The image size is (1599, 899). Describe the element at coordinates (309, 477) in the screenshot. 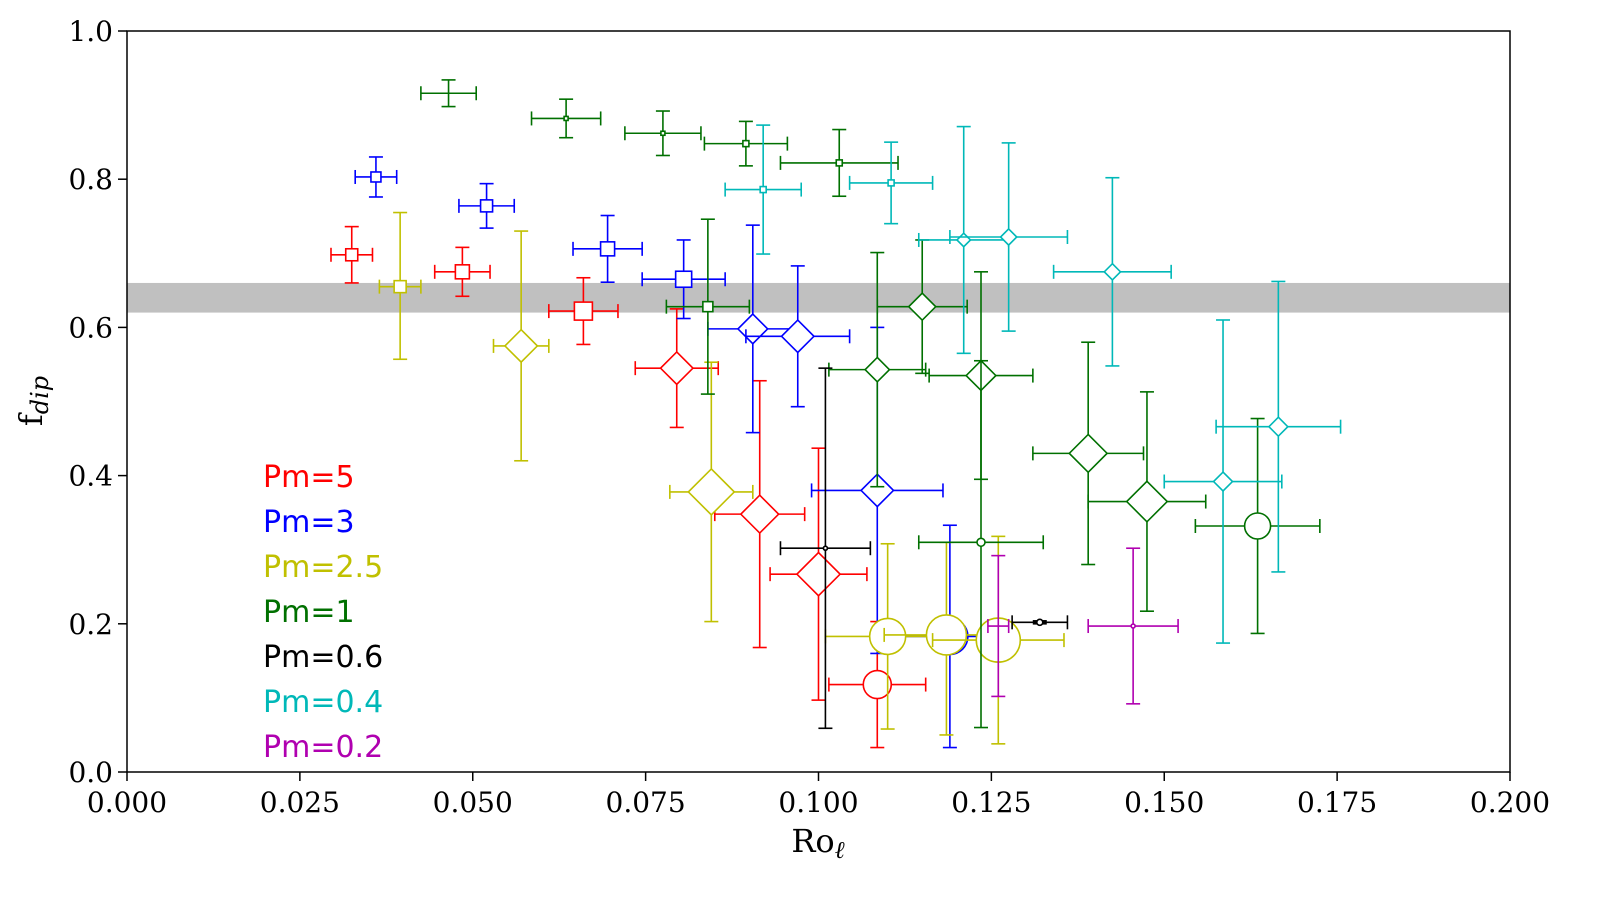

I see `legend-entry: Pm=5` at that location.